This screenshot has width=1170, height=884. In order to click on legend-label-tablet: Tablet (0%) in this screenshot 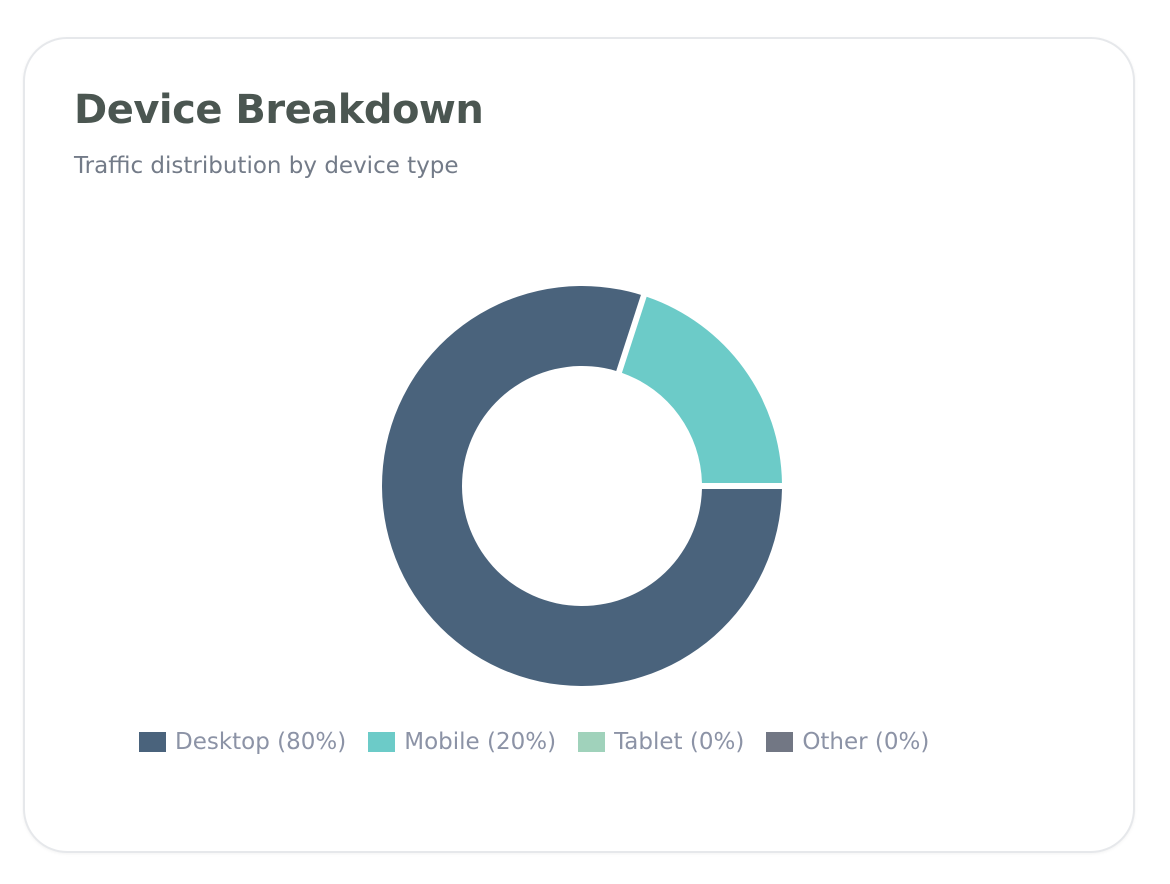, I will do `click(679, 742)`.